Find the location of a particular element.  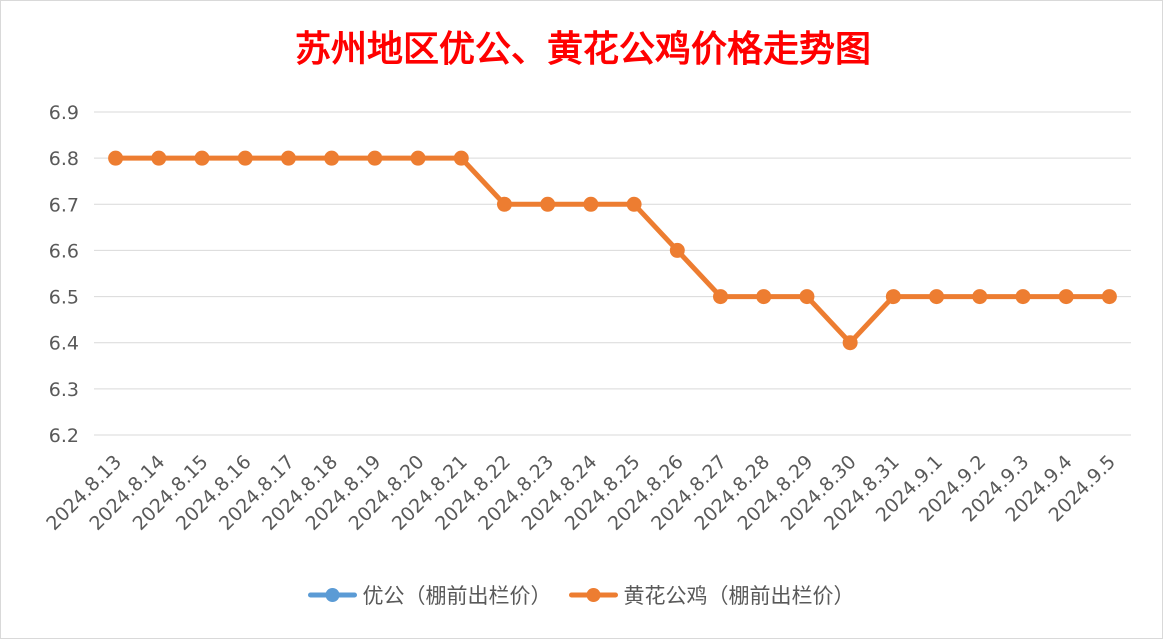

chart-title: 苏州地区优公、黄花公鸡价格走势图 is located at coordinates (583, 49).